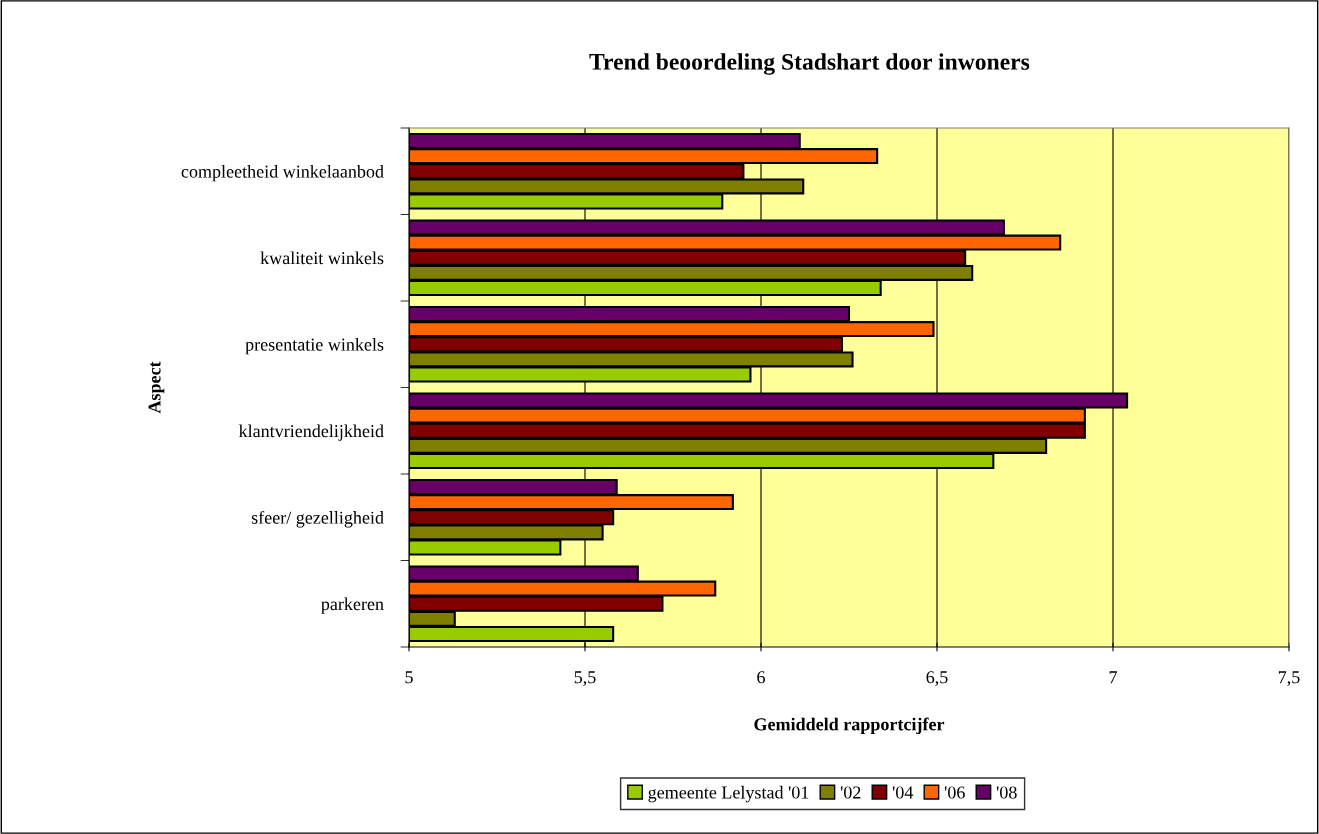  I want to click on legend-label: '02, so click(850, 792).